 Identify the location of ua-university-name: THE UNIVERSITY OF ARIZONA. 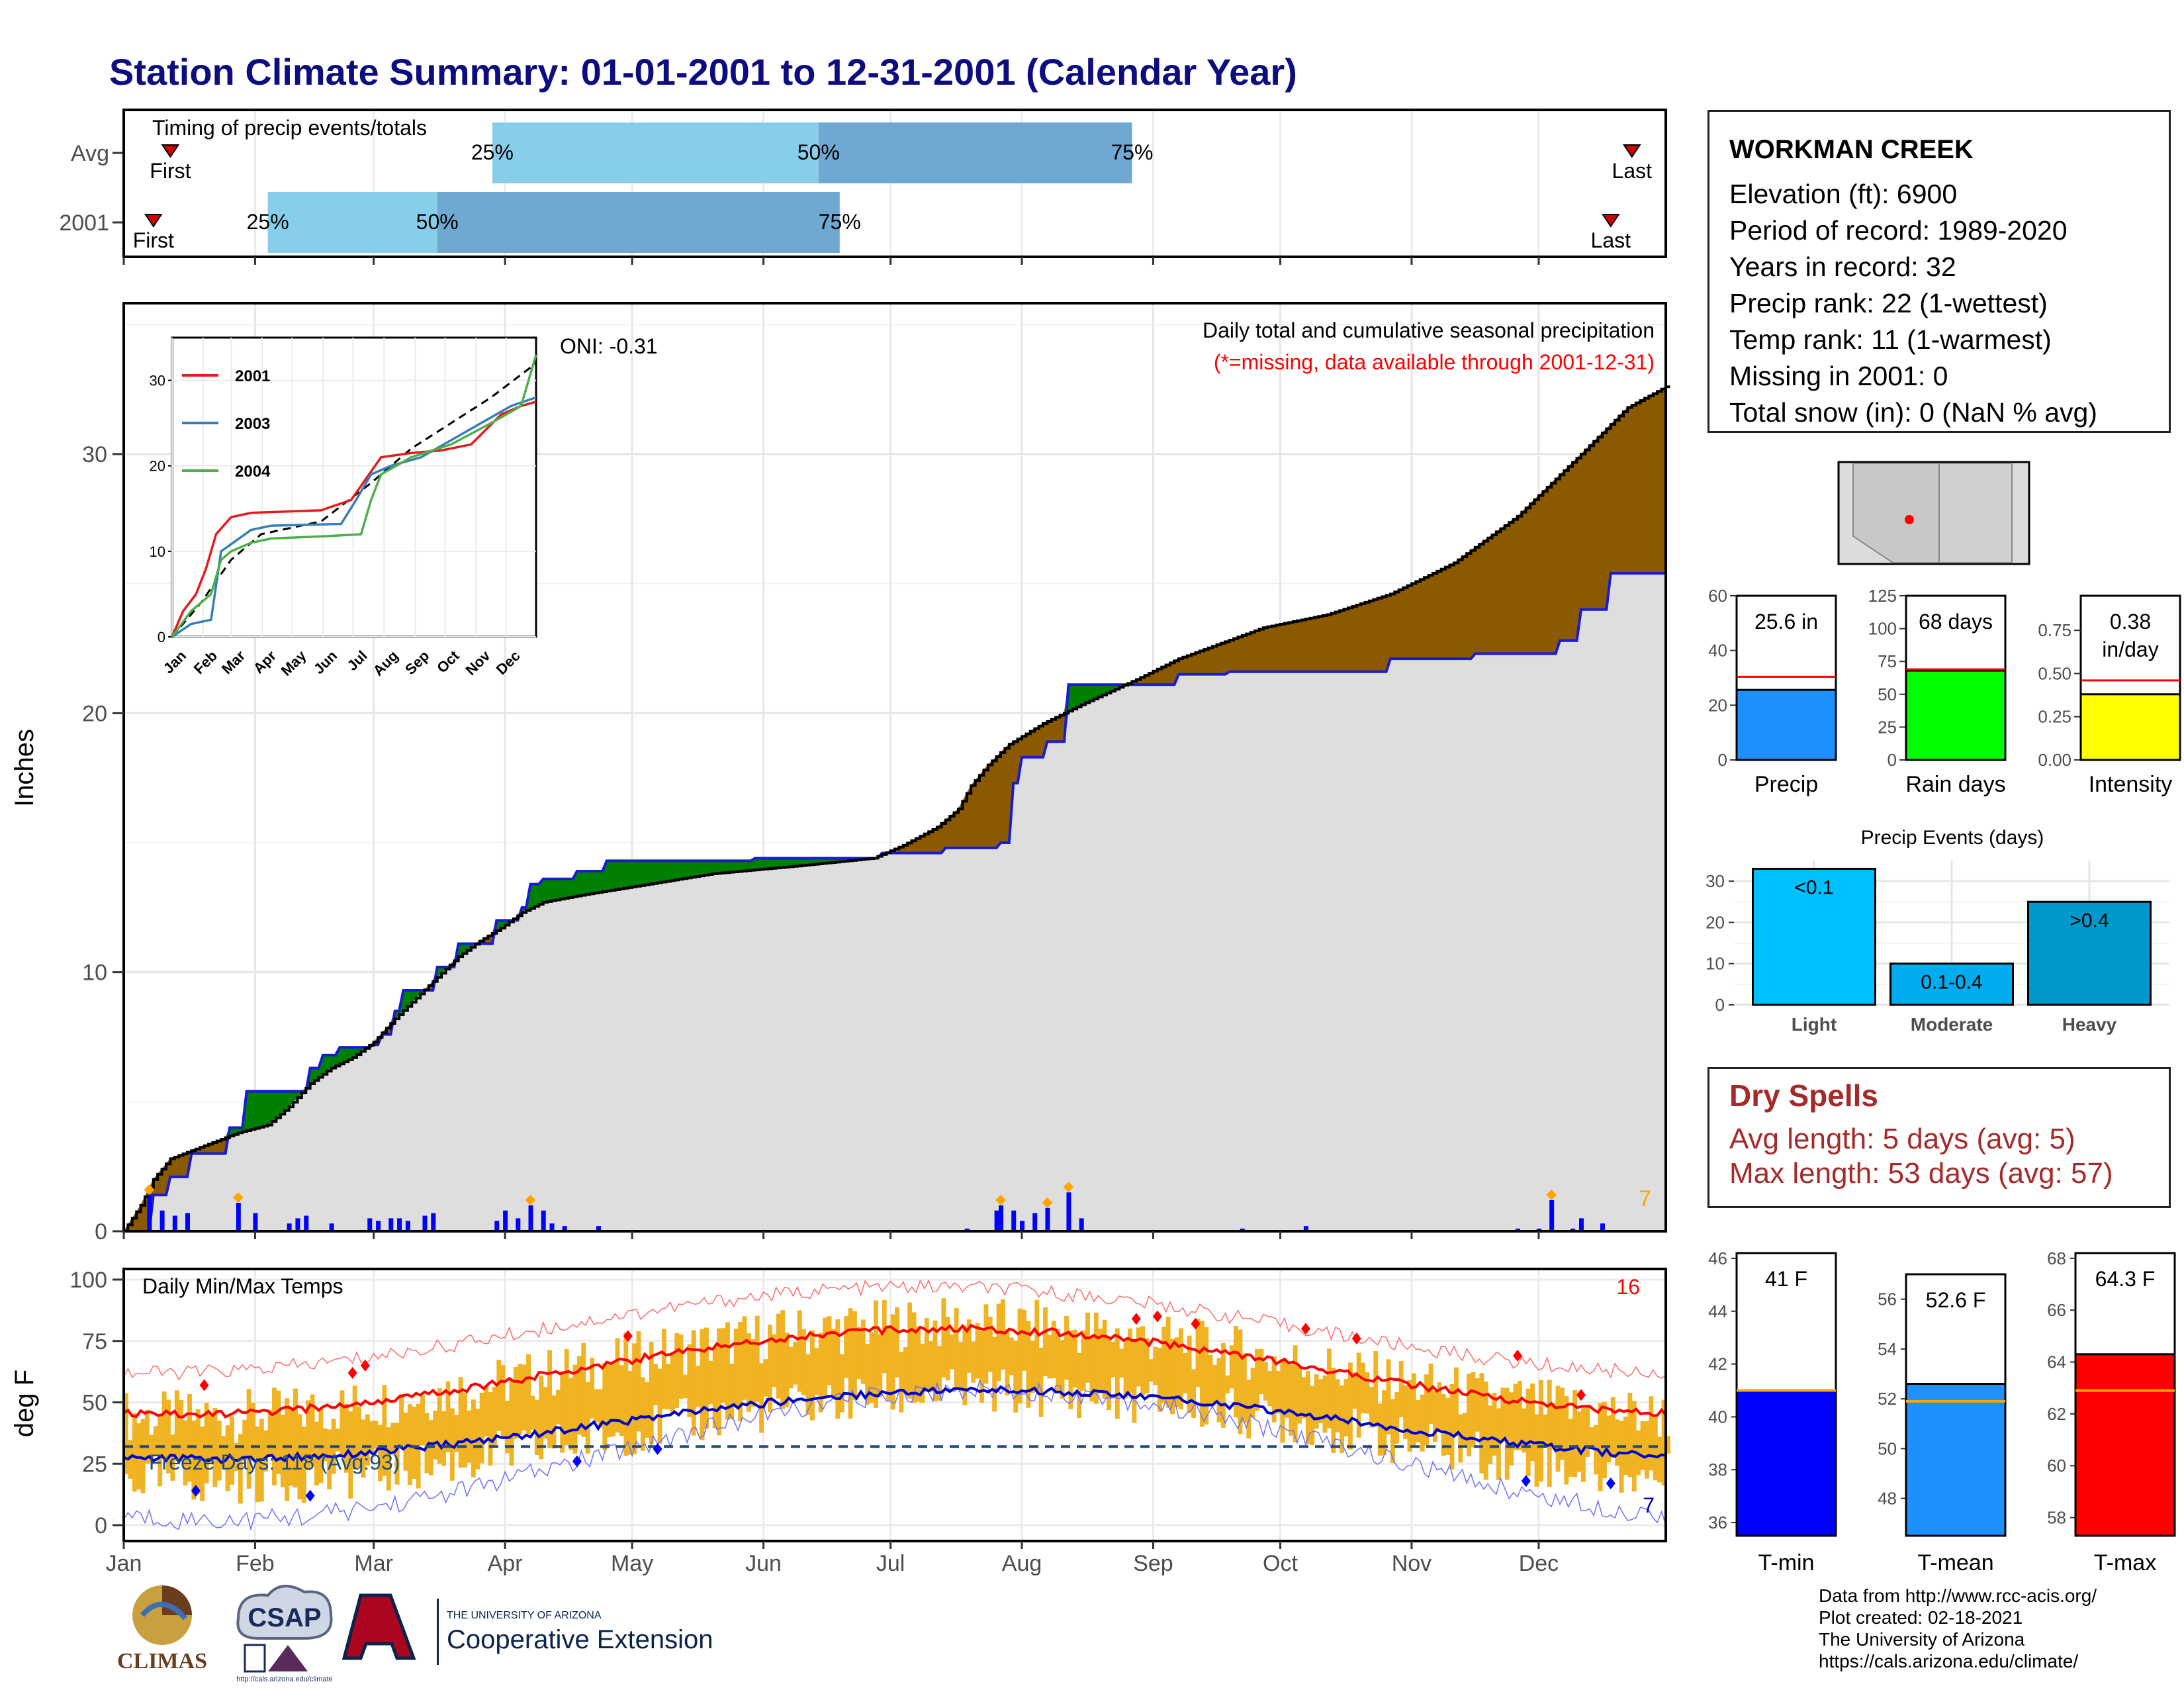
(524, 1615).